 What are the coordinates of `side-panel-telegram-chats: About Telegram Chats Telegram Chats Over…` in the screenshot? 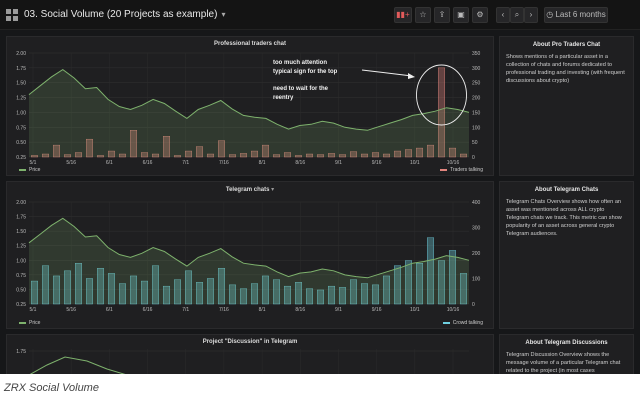 It's located at (566, 255).